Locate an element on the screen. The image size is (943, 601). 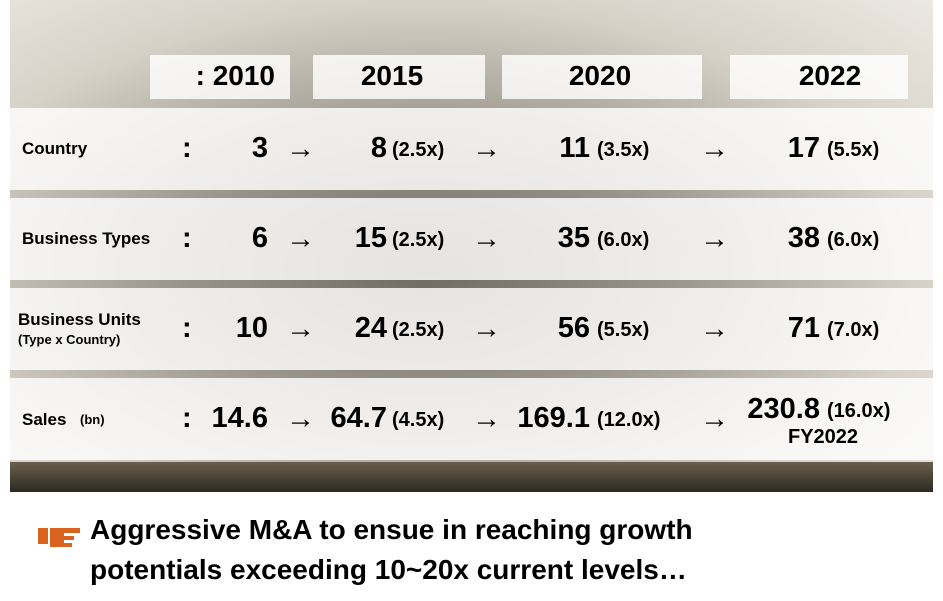
cell-ratio: (4.5x) is located at coordinates (418, 420).